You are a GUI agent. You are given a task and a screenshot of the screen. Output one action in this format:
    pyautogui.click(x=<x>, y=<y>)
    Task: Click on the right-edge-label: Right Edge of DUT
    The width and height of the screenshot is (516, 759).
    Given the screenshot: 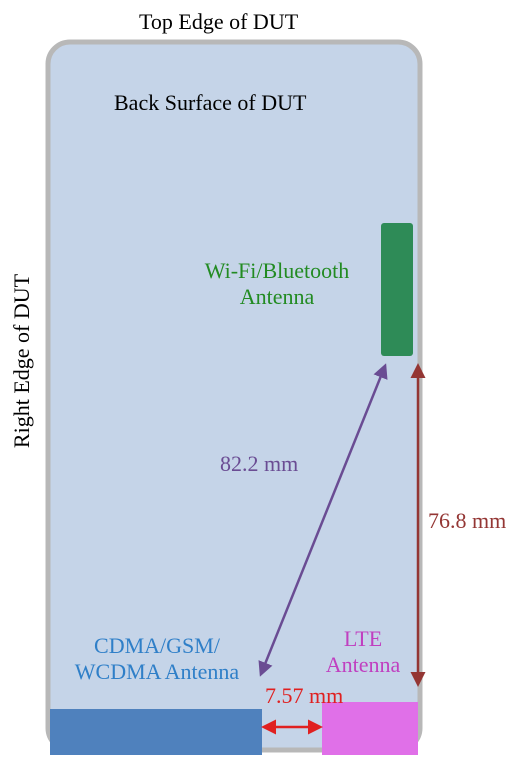 What is the action you would take?
    pyautogui.click(x=21, y=361)
    